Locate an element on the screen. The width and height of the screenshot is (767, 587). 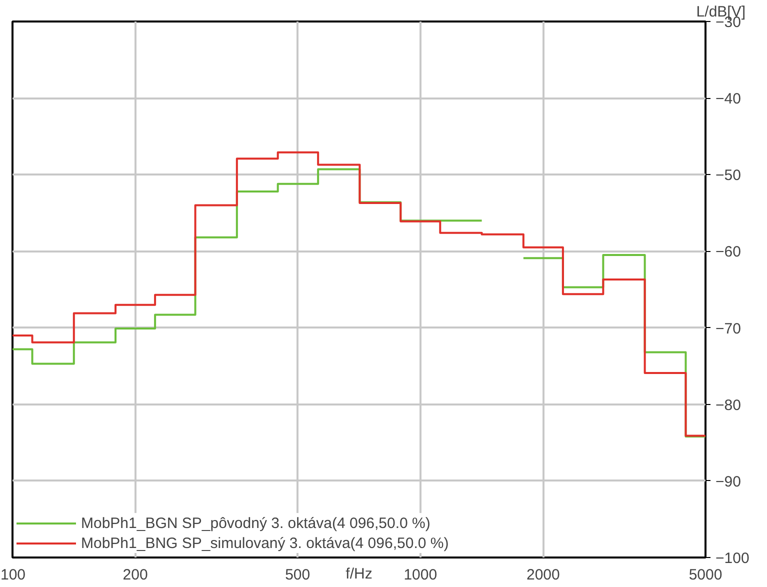
x-tick-label: 200 is located at coordinates (135, 575).